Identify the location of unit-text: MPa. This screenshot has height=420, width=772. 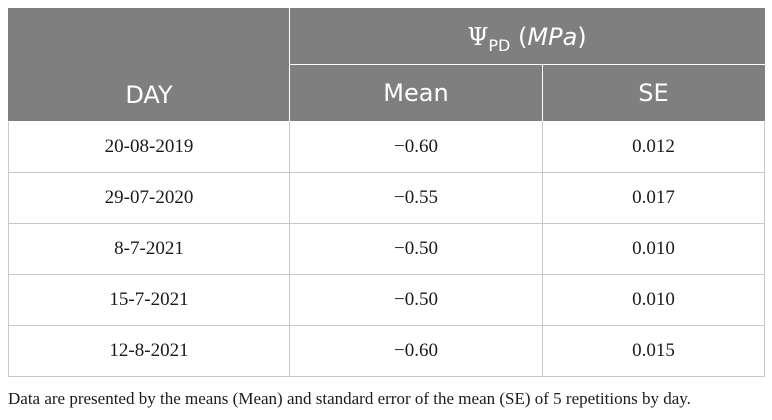
(552, 36).